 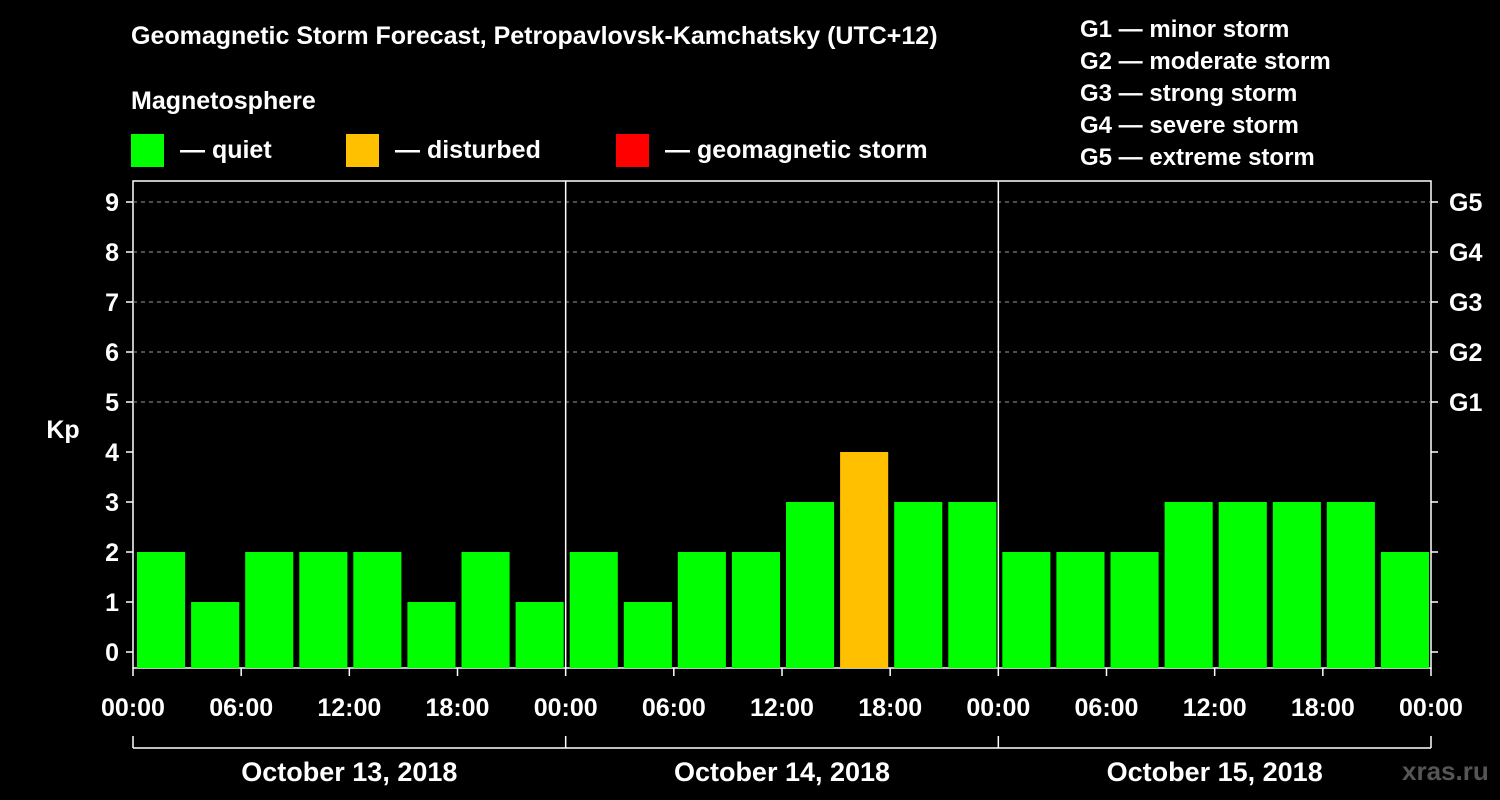 I want to click on storm-level-g4: G4 — severe storm, so click(x=1189, y=125).